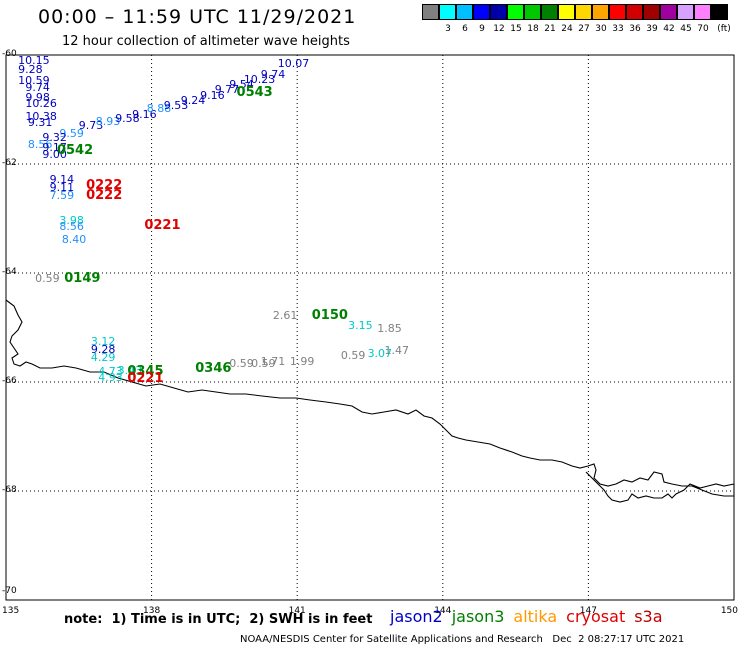 The height and width of the screenshot is (650, 740). I want to click on wave-height-value: 7.59, so click(62, 196).